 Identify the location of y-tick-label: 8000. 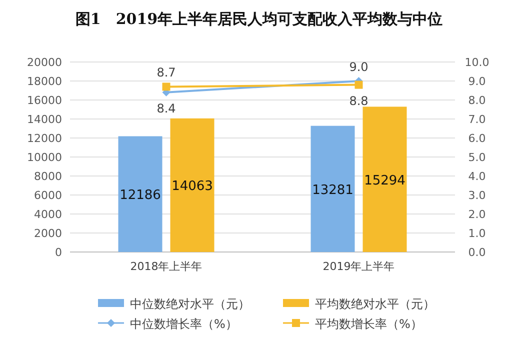
(48, 176).